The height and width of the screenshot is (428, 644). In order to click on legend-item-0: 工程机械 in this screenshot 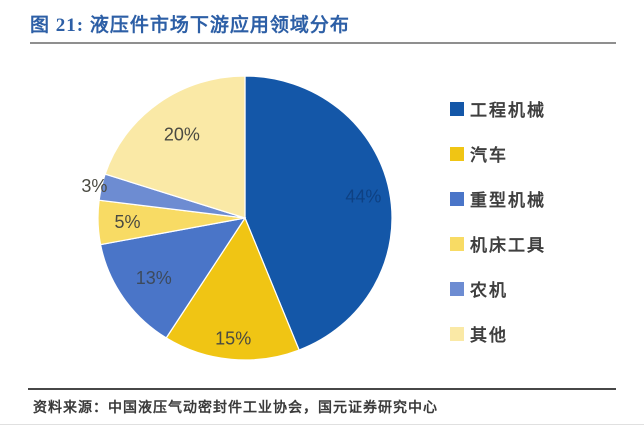, I will do `click(545, 108)`.